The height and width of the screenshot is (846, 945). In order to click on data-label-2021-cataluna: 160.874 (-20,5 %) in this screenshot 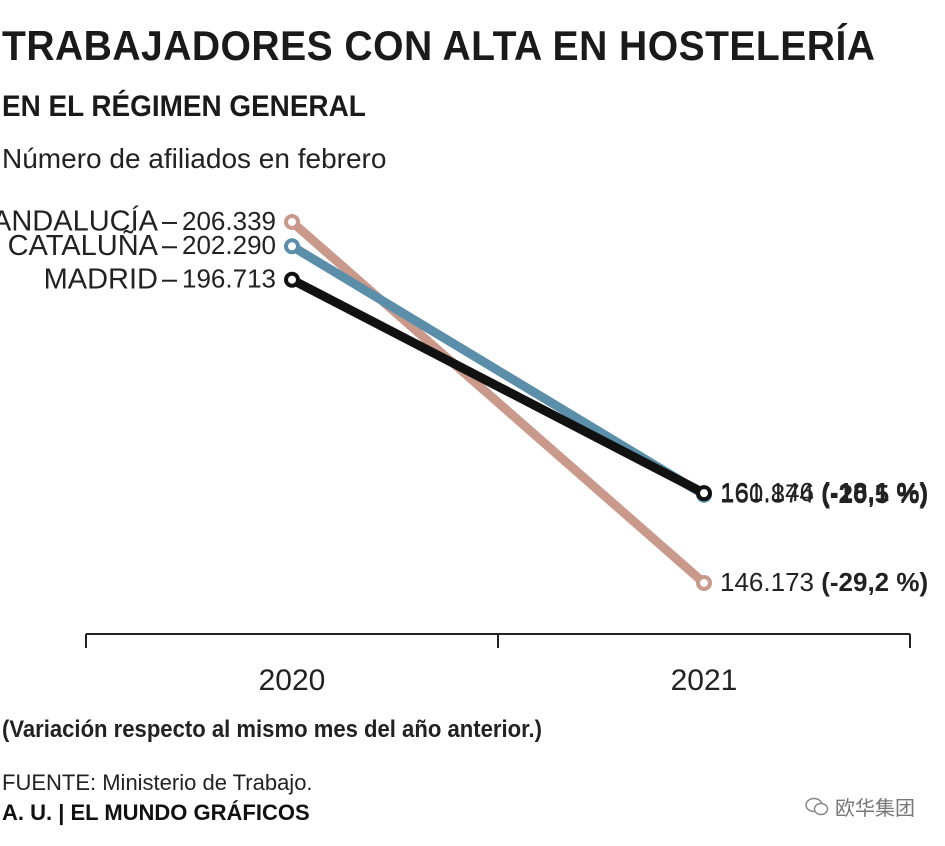, I will do `click(824, 494)`.